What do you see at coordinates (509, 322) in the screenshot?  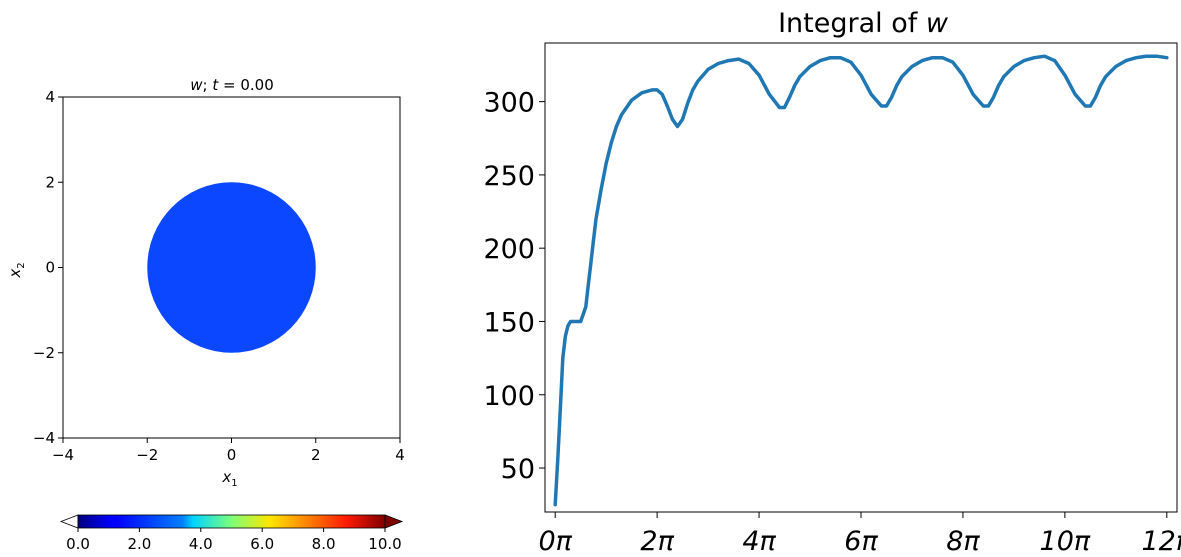 I see `line-y-tick-label: 150` at bounding box center [509, 322].